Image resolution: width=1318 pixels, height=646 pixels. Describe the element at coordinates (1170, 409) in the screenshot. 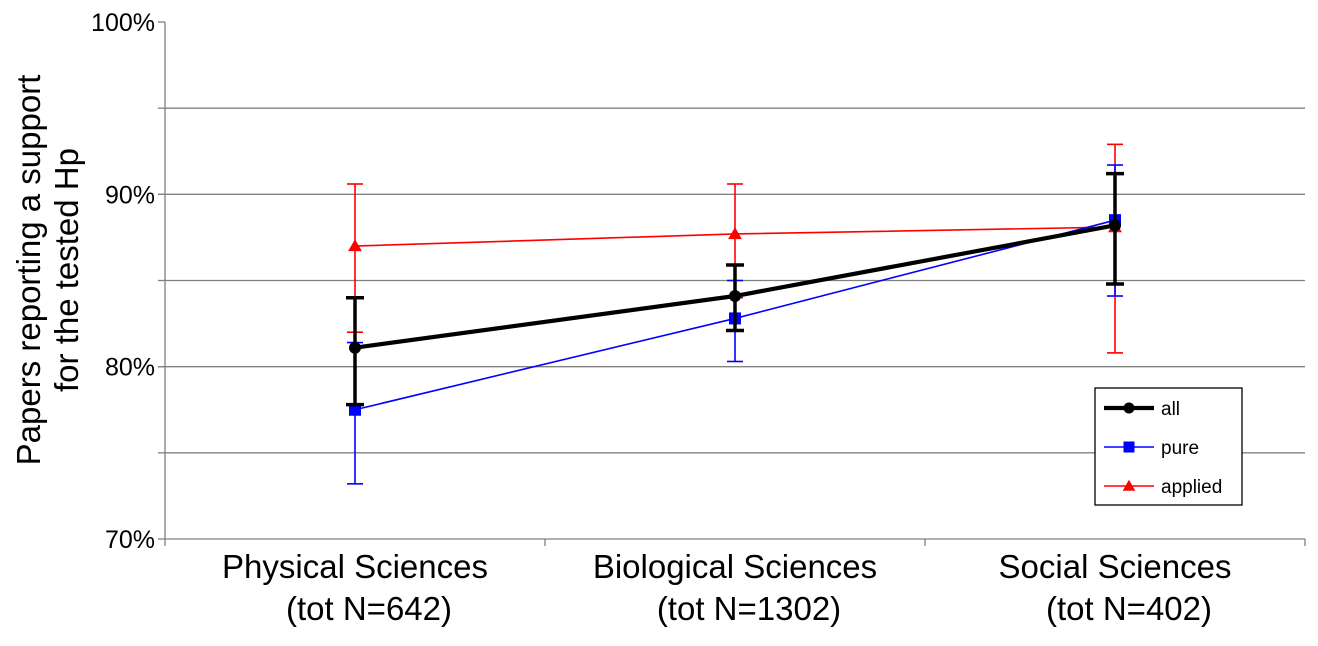

I see `legend-label-all: all` at that location.